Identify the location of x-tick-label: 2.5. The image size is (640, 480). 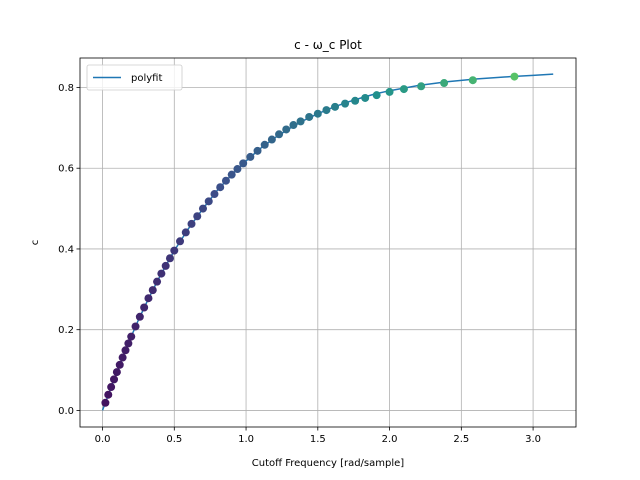
(461, 439).